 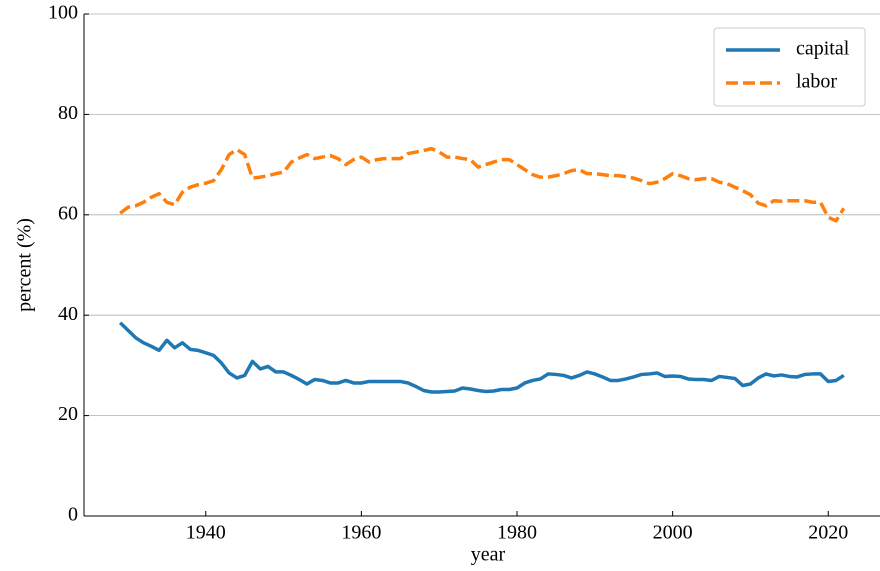 I want to click on y-tick-label: 60, so click(x=68, y=213).